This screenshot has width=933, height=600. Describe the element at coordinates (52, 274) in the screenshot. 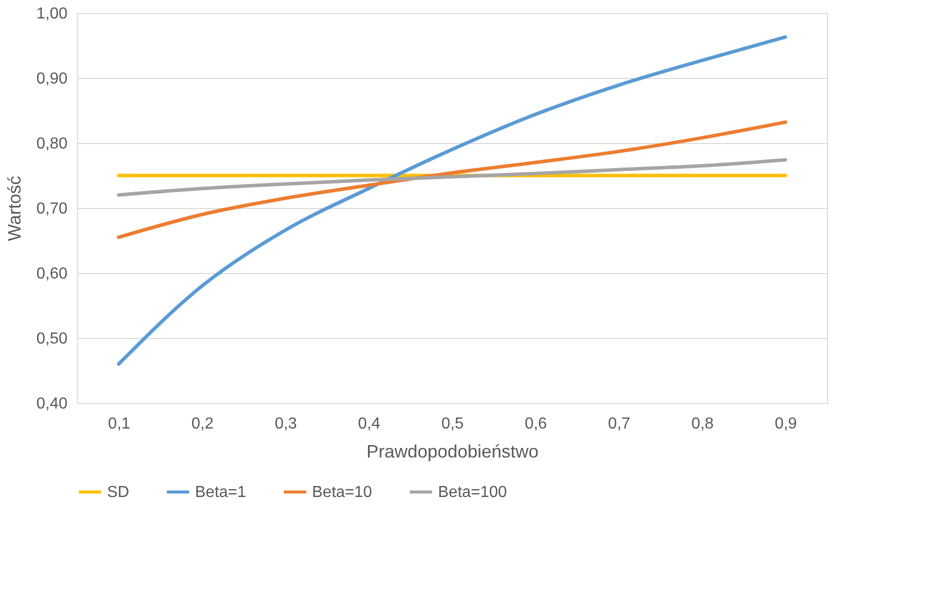

I see `y-tick-label: 0,60` at that location.